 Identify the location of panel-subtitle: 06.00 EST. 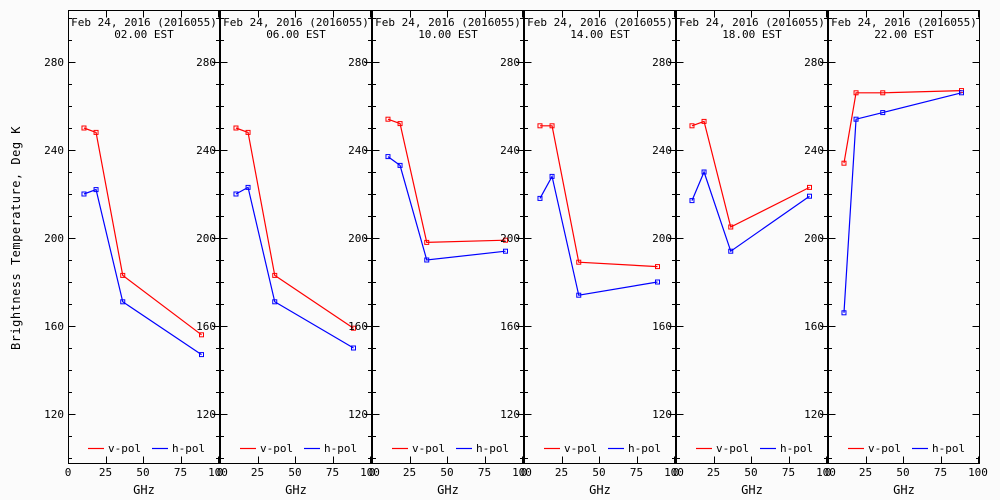
(296, 34).